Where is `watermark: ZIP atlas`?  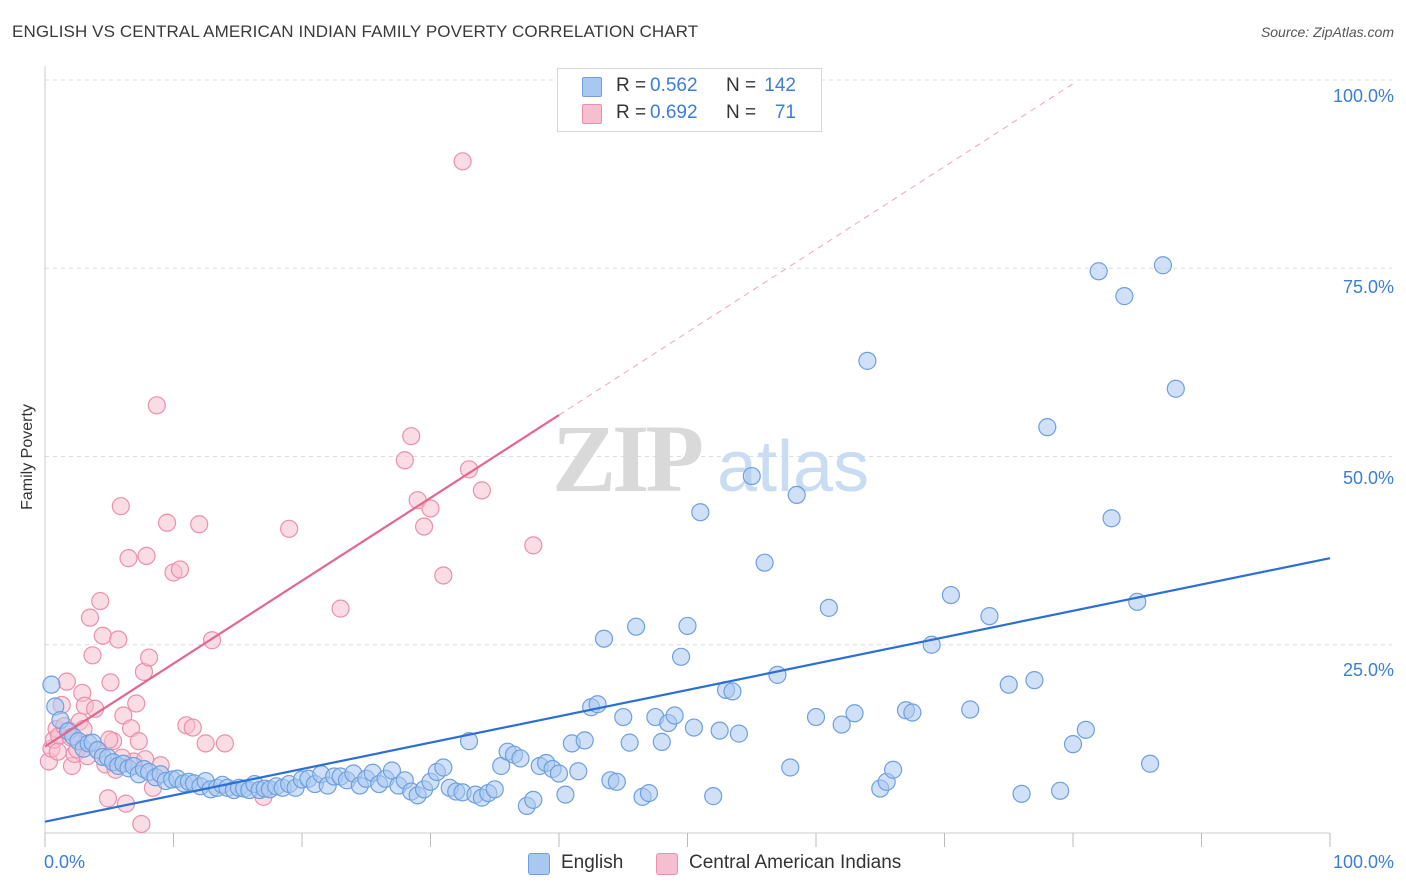
watermark: ZIP atlas is located at coordinates (710, 458).